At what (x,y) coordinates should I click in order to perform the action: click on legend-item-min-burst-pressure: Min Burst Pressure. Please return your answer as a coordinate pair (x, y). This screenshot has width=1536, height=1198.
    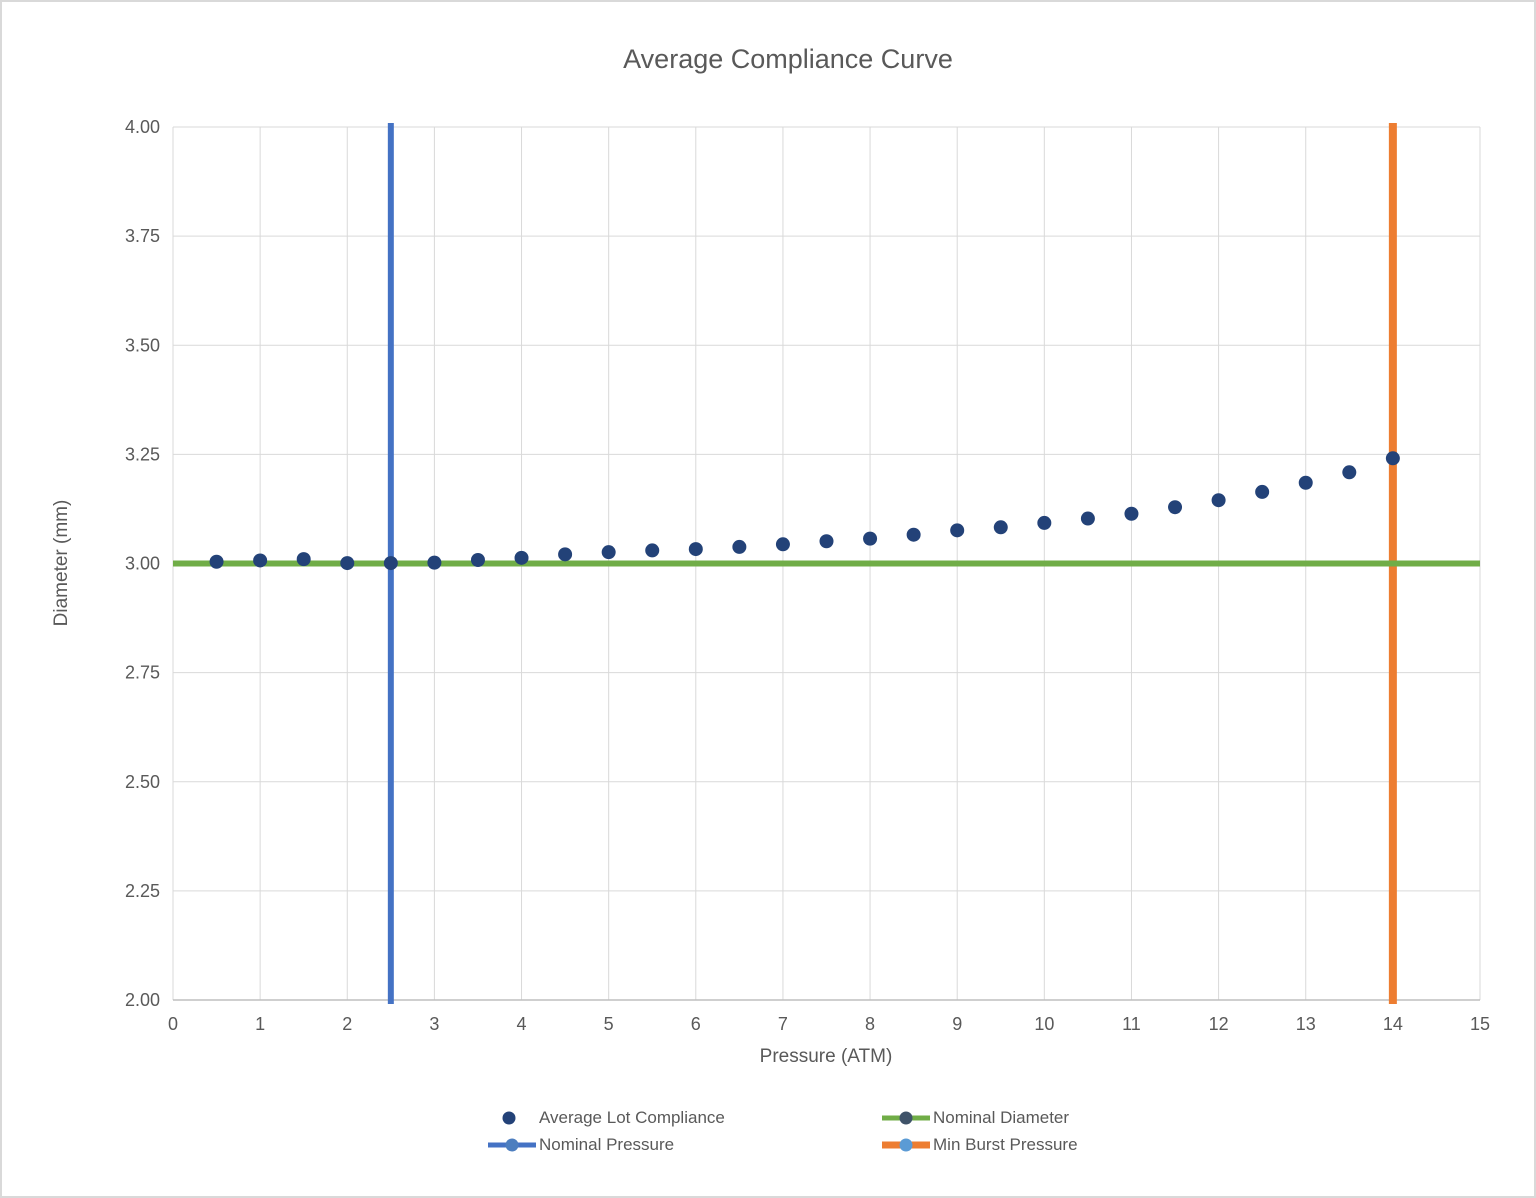
    Looking at the image, I should click on (980, 1145).